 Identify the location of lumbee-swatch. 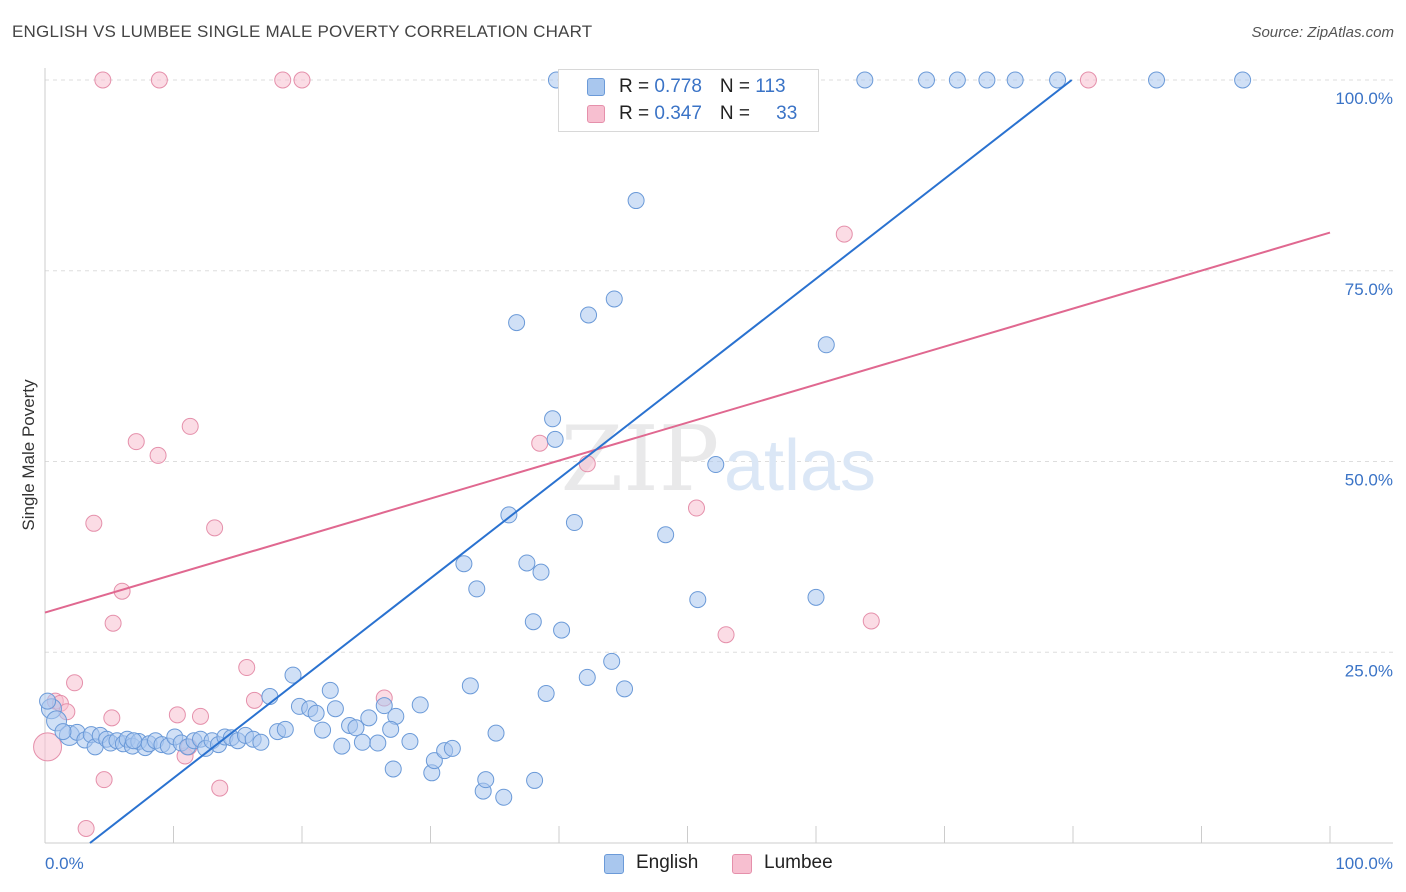
(596, 114).